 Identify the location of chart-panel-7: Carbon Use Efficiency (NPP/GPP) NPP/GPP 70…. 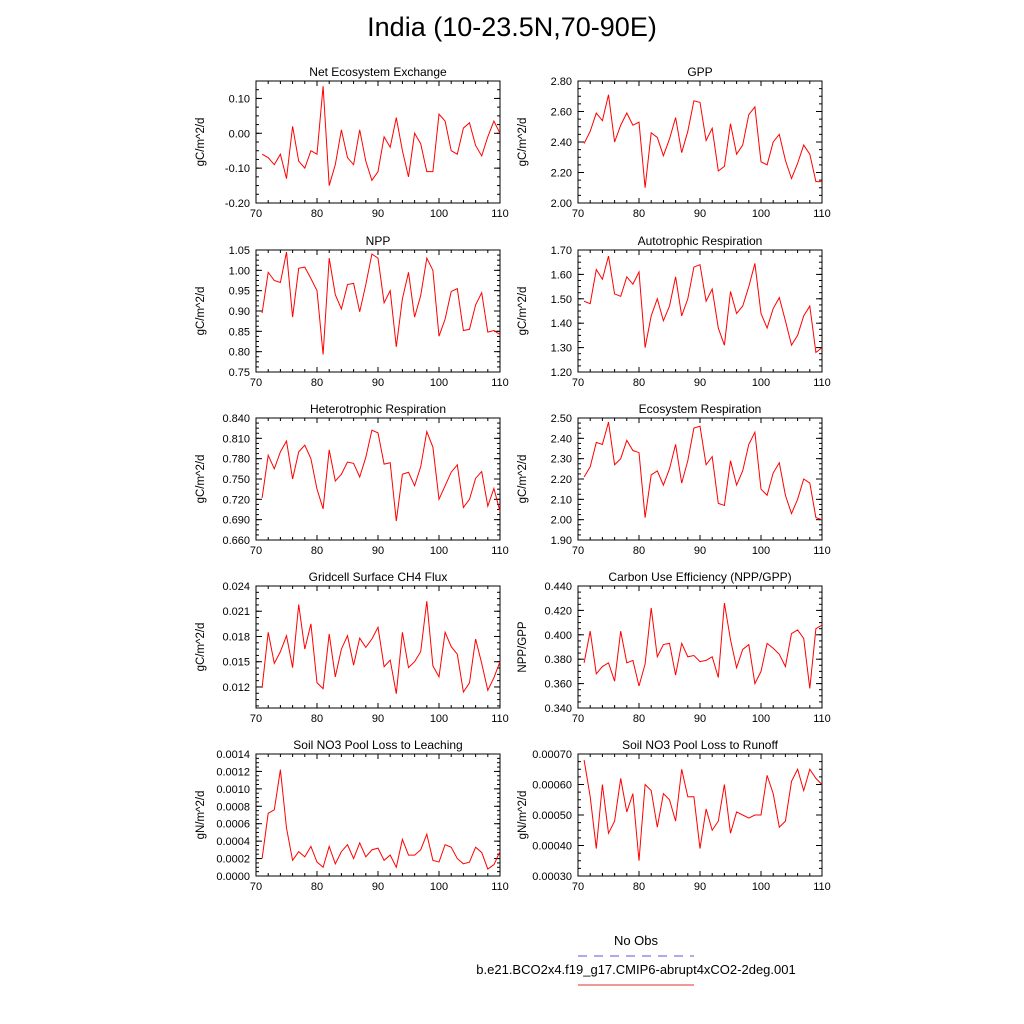
(674, 647).